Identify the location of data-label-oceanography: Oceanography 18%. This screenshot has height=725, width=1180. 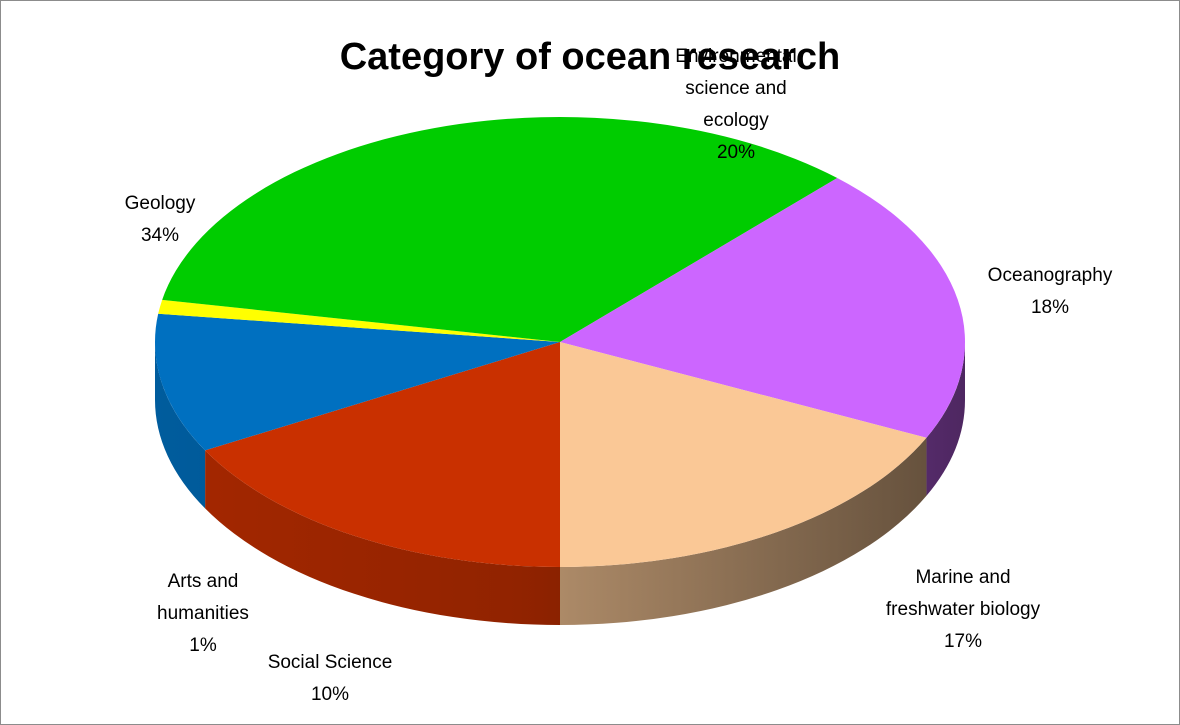
(1050, 291).